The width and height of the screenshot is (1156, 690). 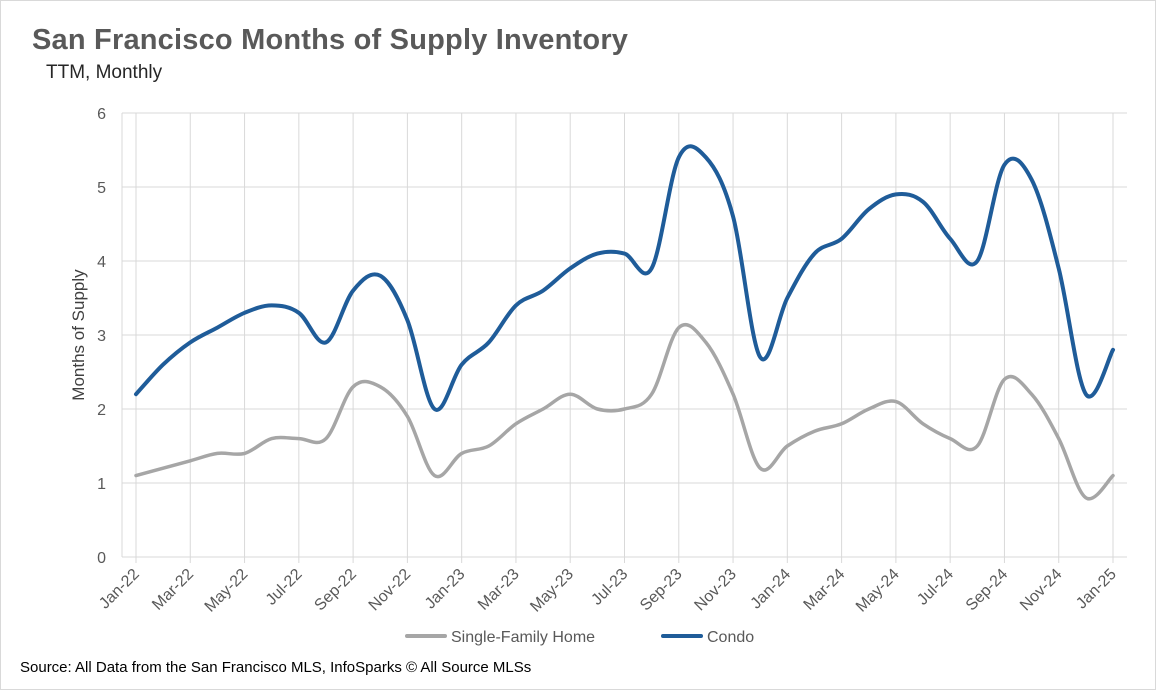 I want to click on x-tick-label: Nov-24, so click(x=1041, y=590).